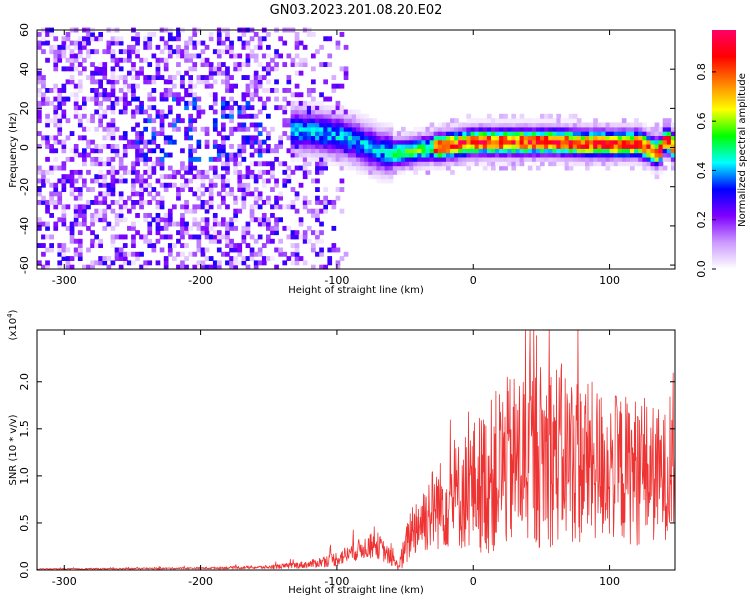 Image resolution: width=750 pixels, height=600 pixels. Describe the element at coordinates (609, 581) in the screenshot. I see `snr-x-tick-label: 100` at that location.